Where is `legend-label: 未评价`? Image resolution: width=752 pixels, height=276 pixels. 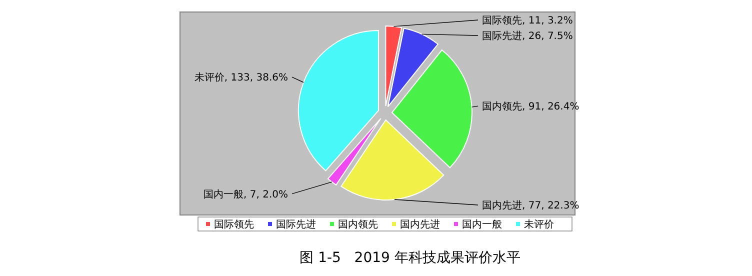
legend-label: 未评价 is located at coordinates (539, 224).